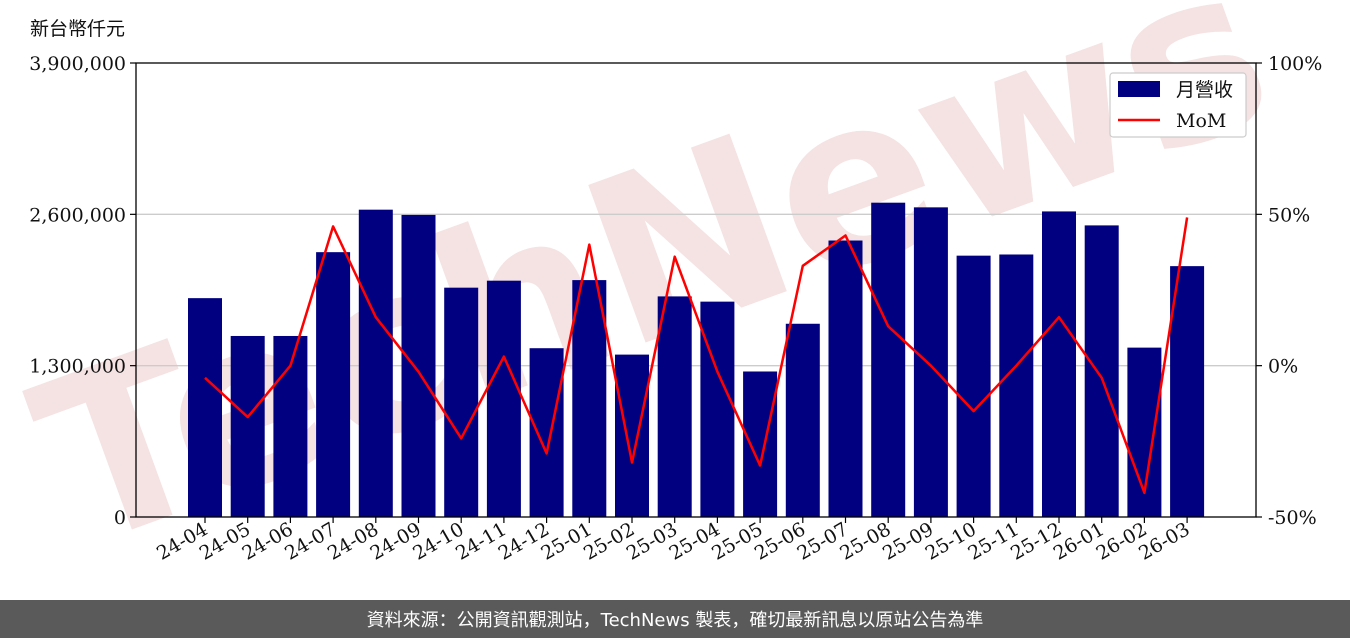 The width and height of the screenshot is (1350, 638). Describe the element at coordinates (1283, 367) in the screenshot. I see `y-right-tick-label: 0%` at that location.